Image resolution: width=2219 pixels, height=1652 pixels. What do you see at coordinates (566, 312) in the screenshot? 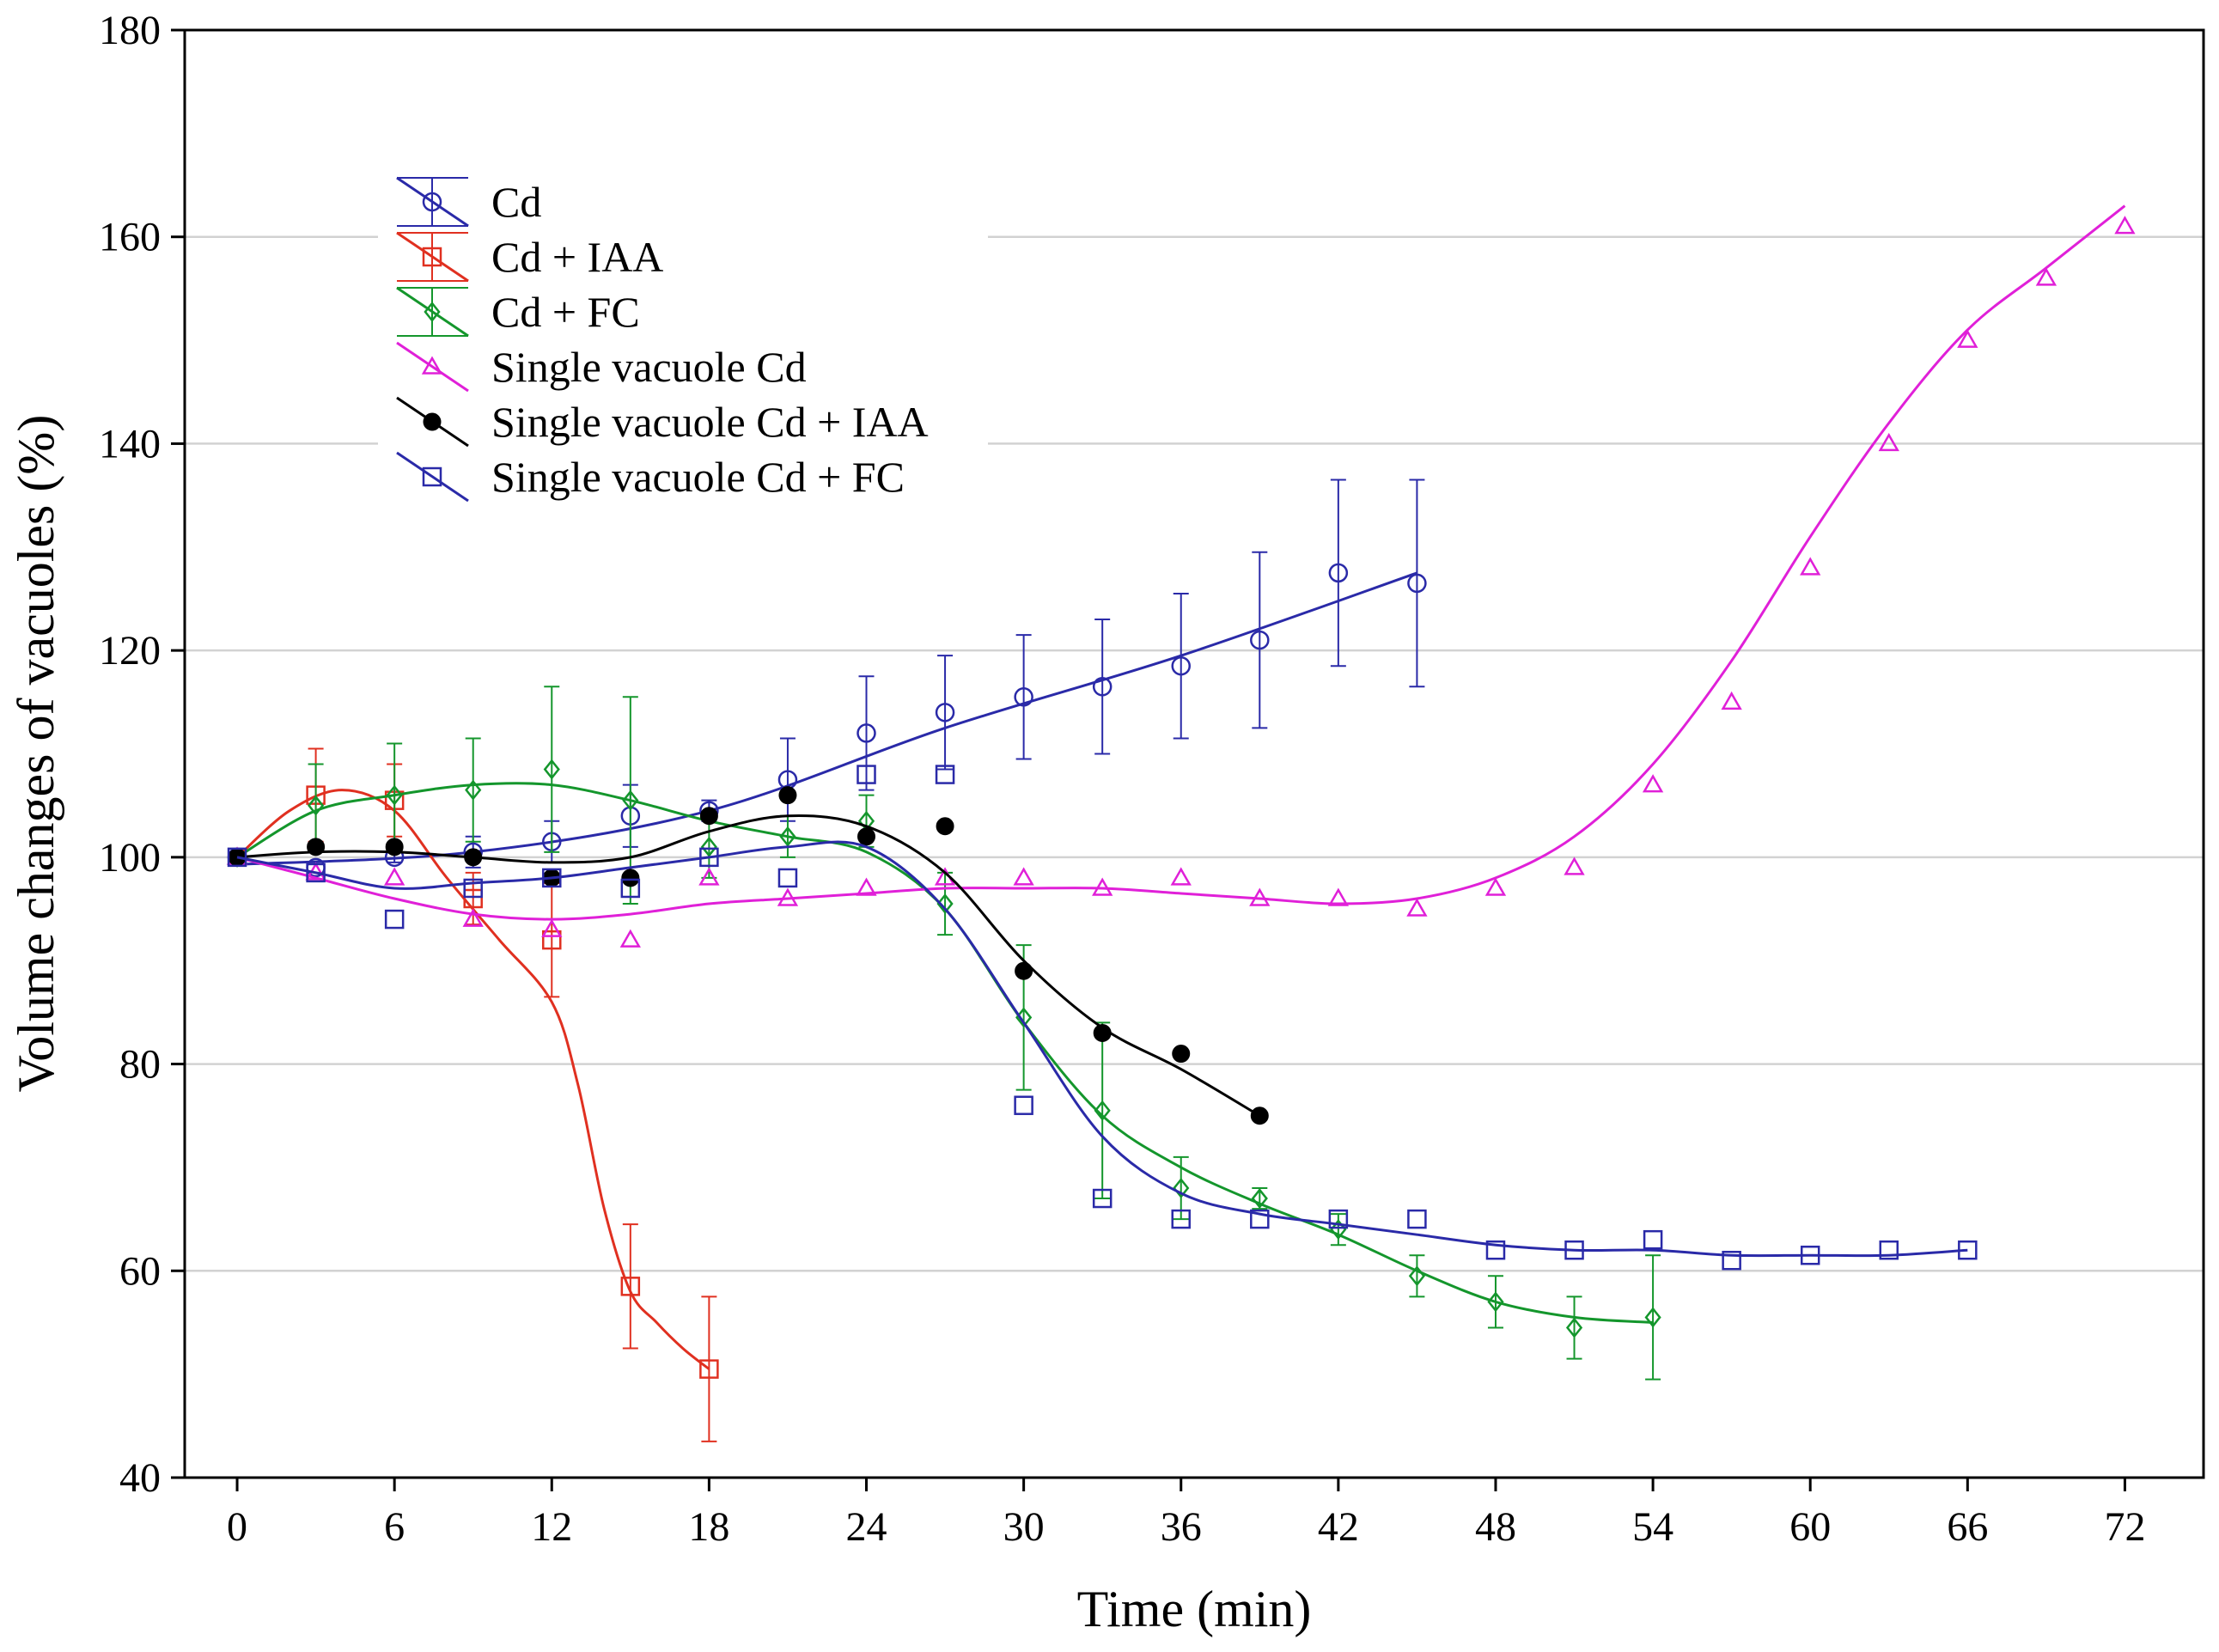
I see `legend-label: Cd + FC` at bounding box center [566, 312].